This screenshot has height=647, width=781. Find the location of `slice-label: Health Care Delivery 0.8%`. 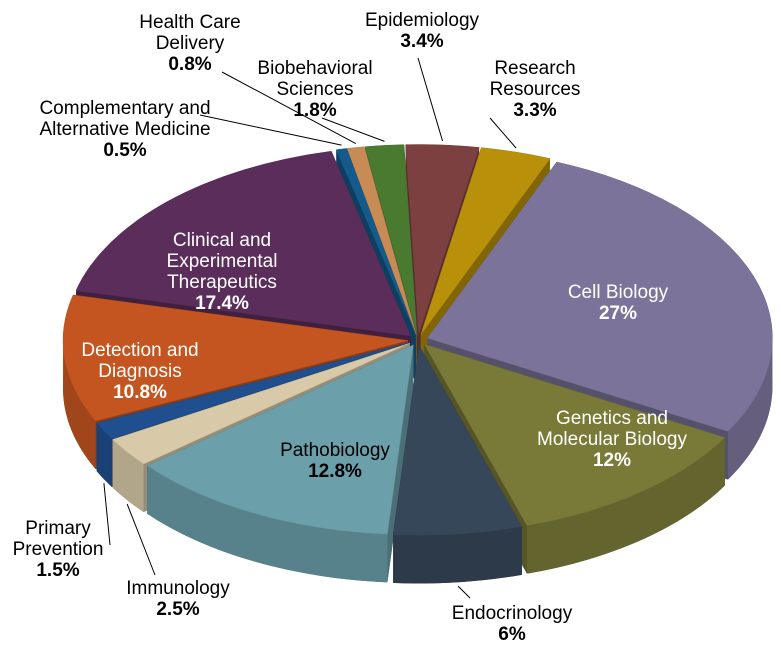

slice-label: Health Care Delivery 0.8% is located at coordinates (190, 43).